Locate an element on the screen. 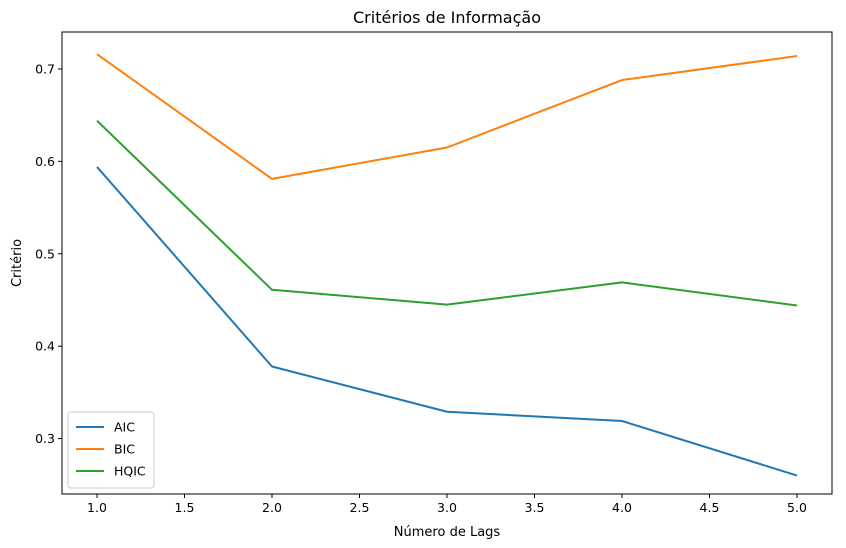 The image size is (846, 548). x-tick-label: 4.0 is located at coordinates (622, 507).